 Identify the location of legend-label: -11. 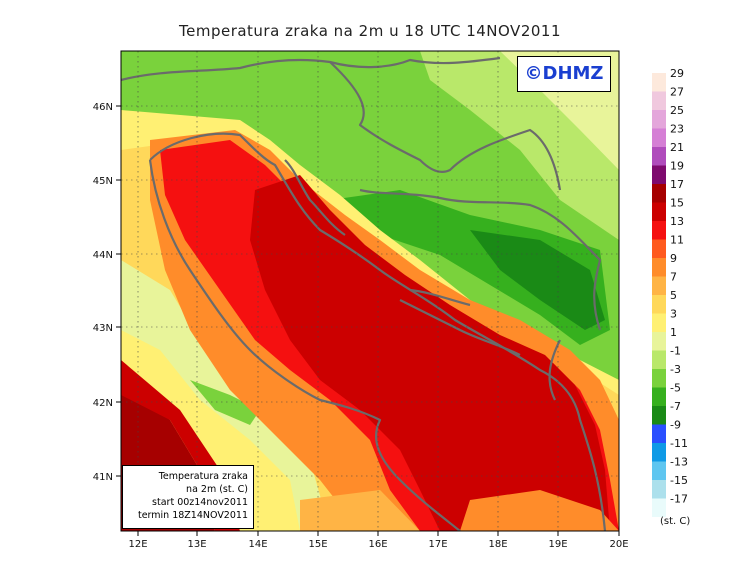
(679, 443).